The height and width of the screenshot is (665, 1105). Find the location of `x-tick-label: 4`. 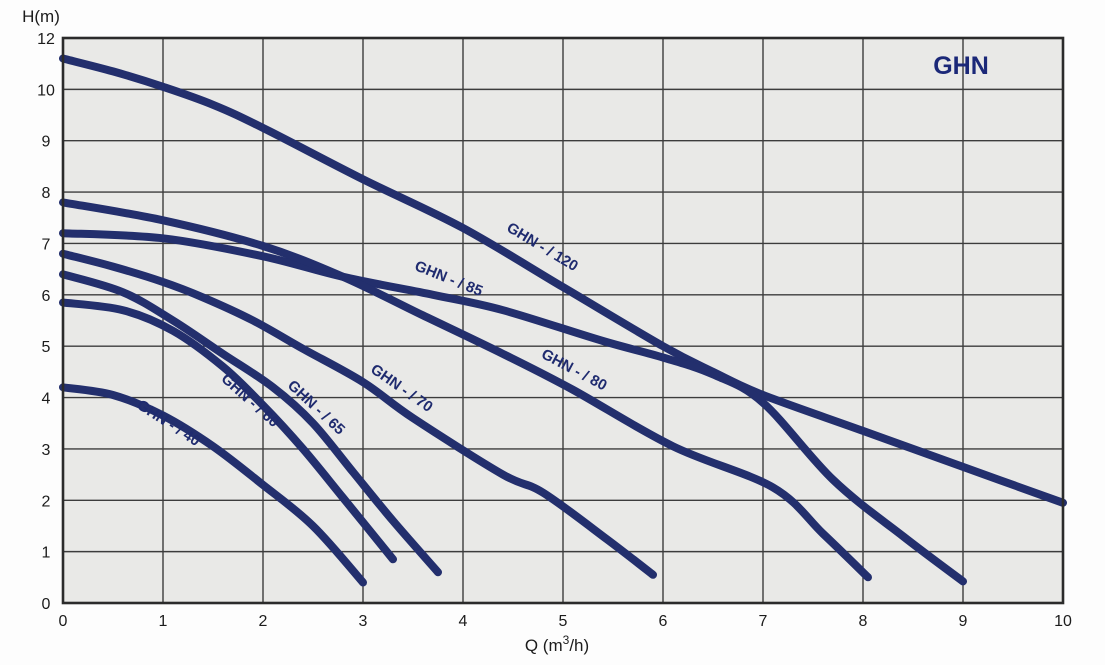

x-tick-label: 4 is located at coordinates (463, 621).